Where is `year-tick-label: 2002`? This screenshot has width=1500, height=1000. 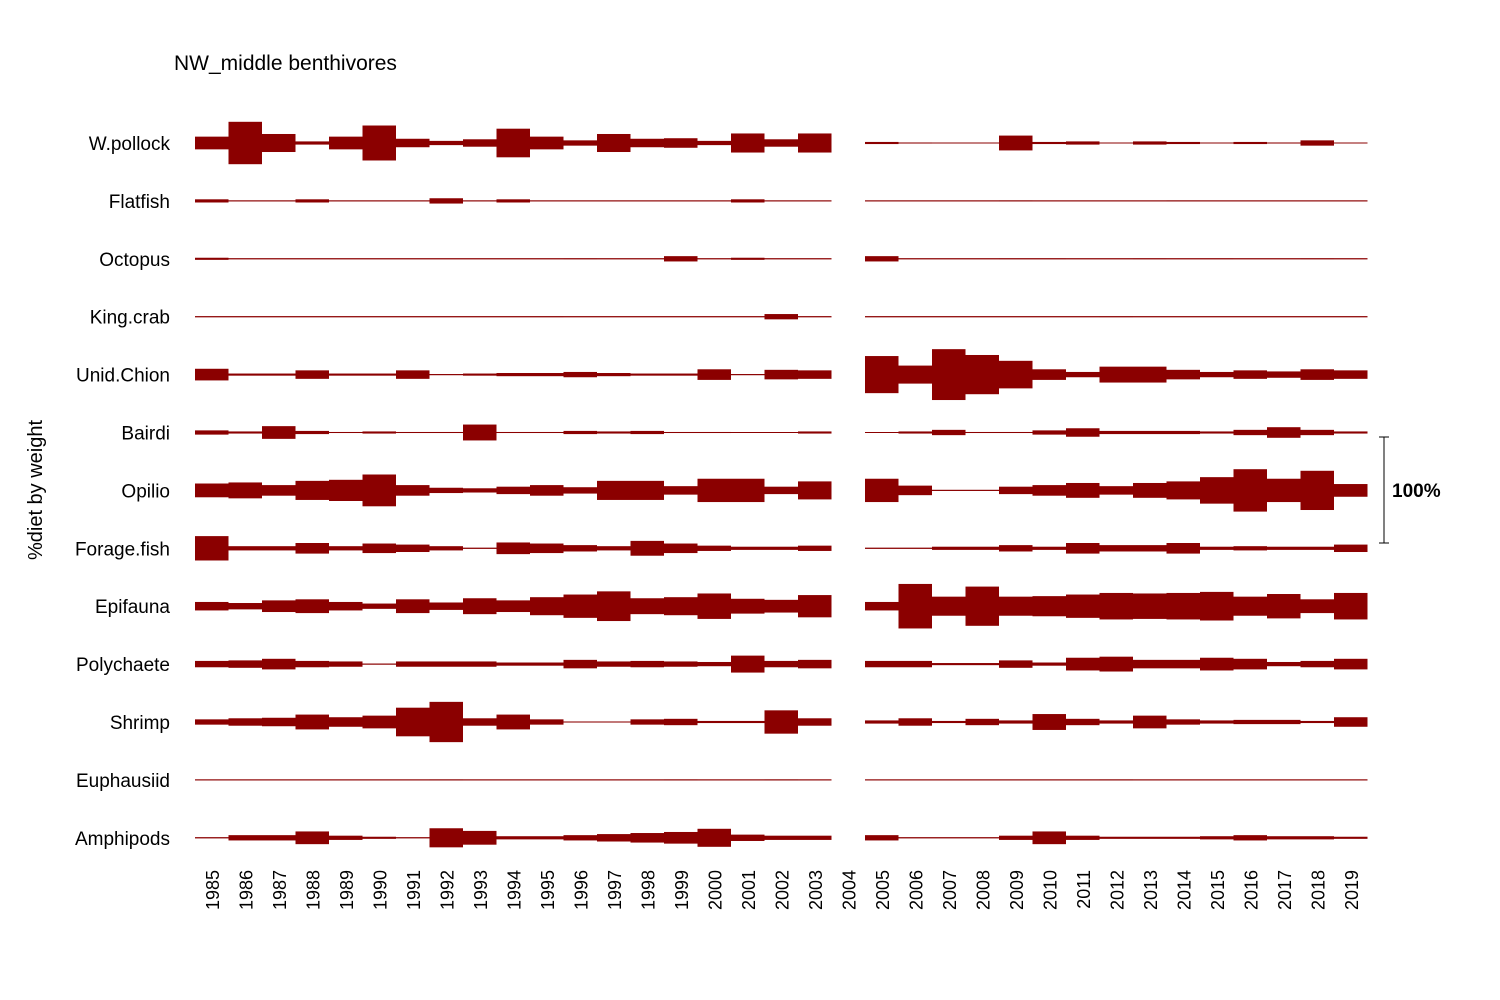
year-tick-label: 2002 is located at coordinates (782, 890).